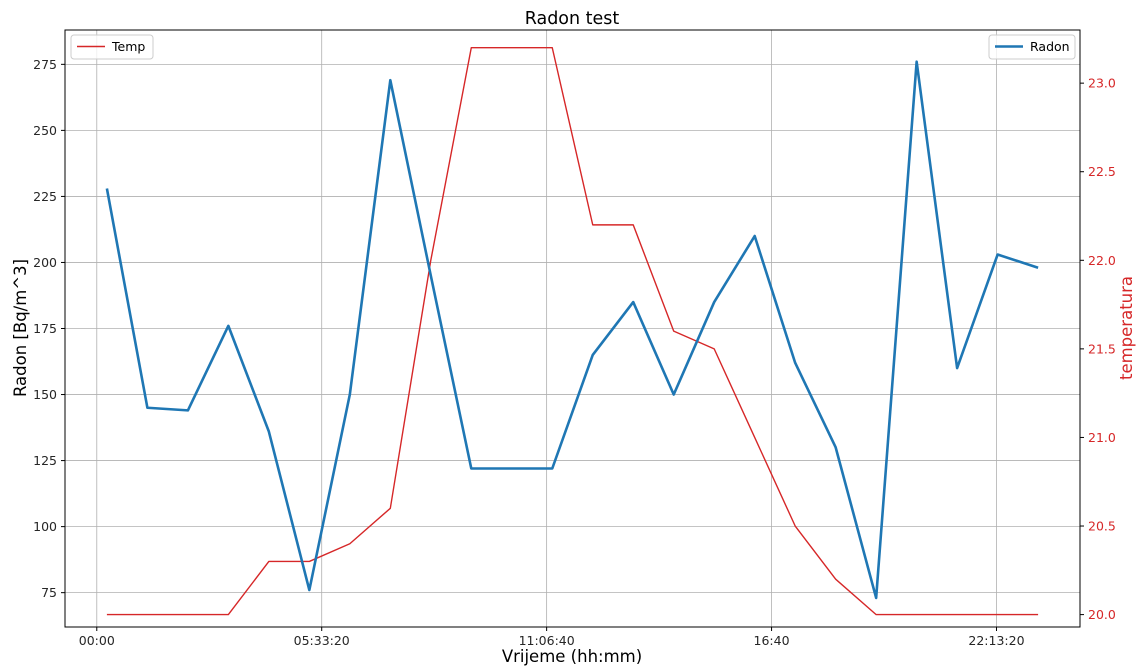 The image size is (1138, 666). What do you see at coordinates (45, 64) in the screenshot?
I see `y-tick-label: 275` at bounding box center [45, 64].